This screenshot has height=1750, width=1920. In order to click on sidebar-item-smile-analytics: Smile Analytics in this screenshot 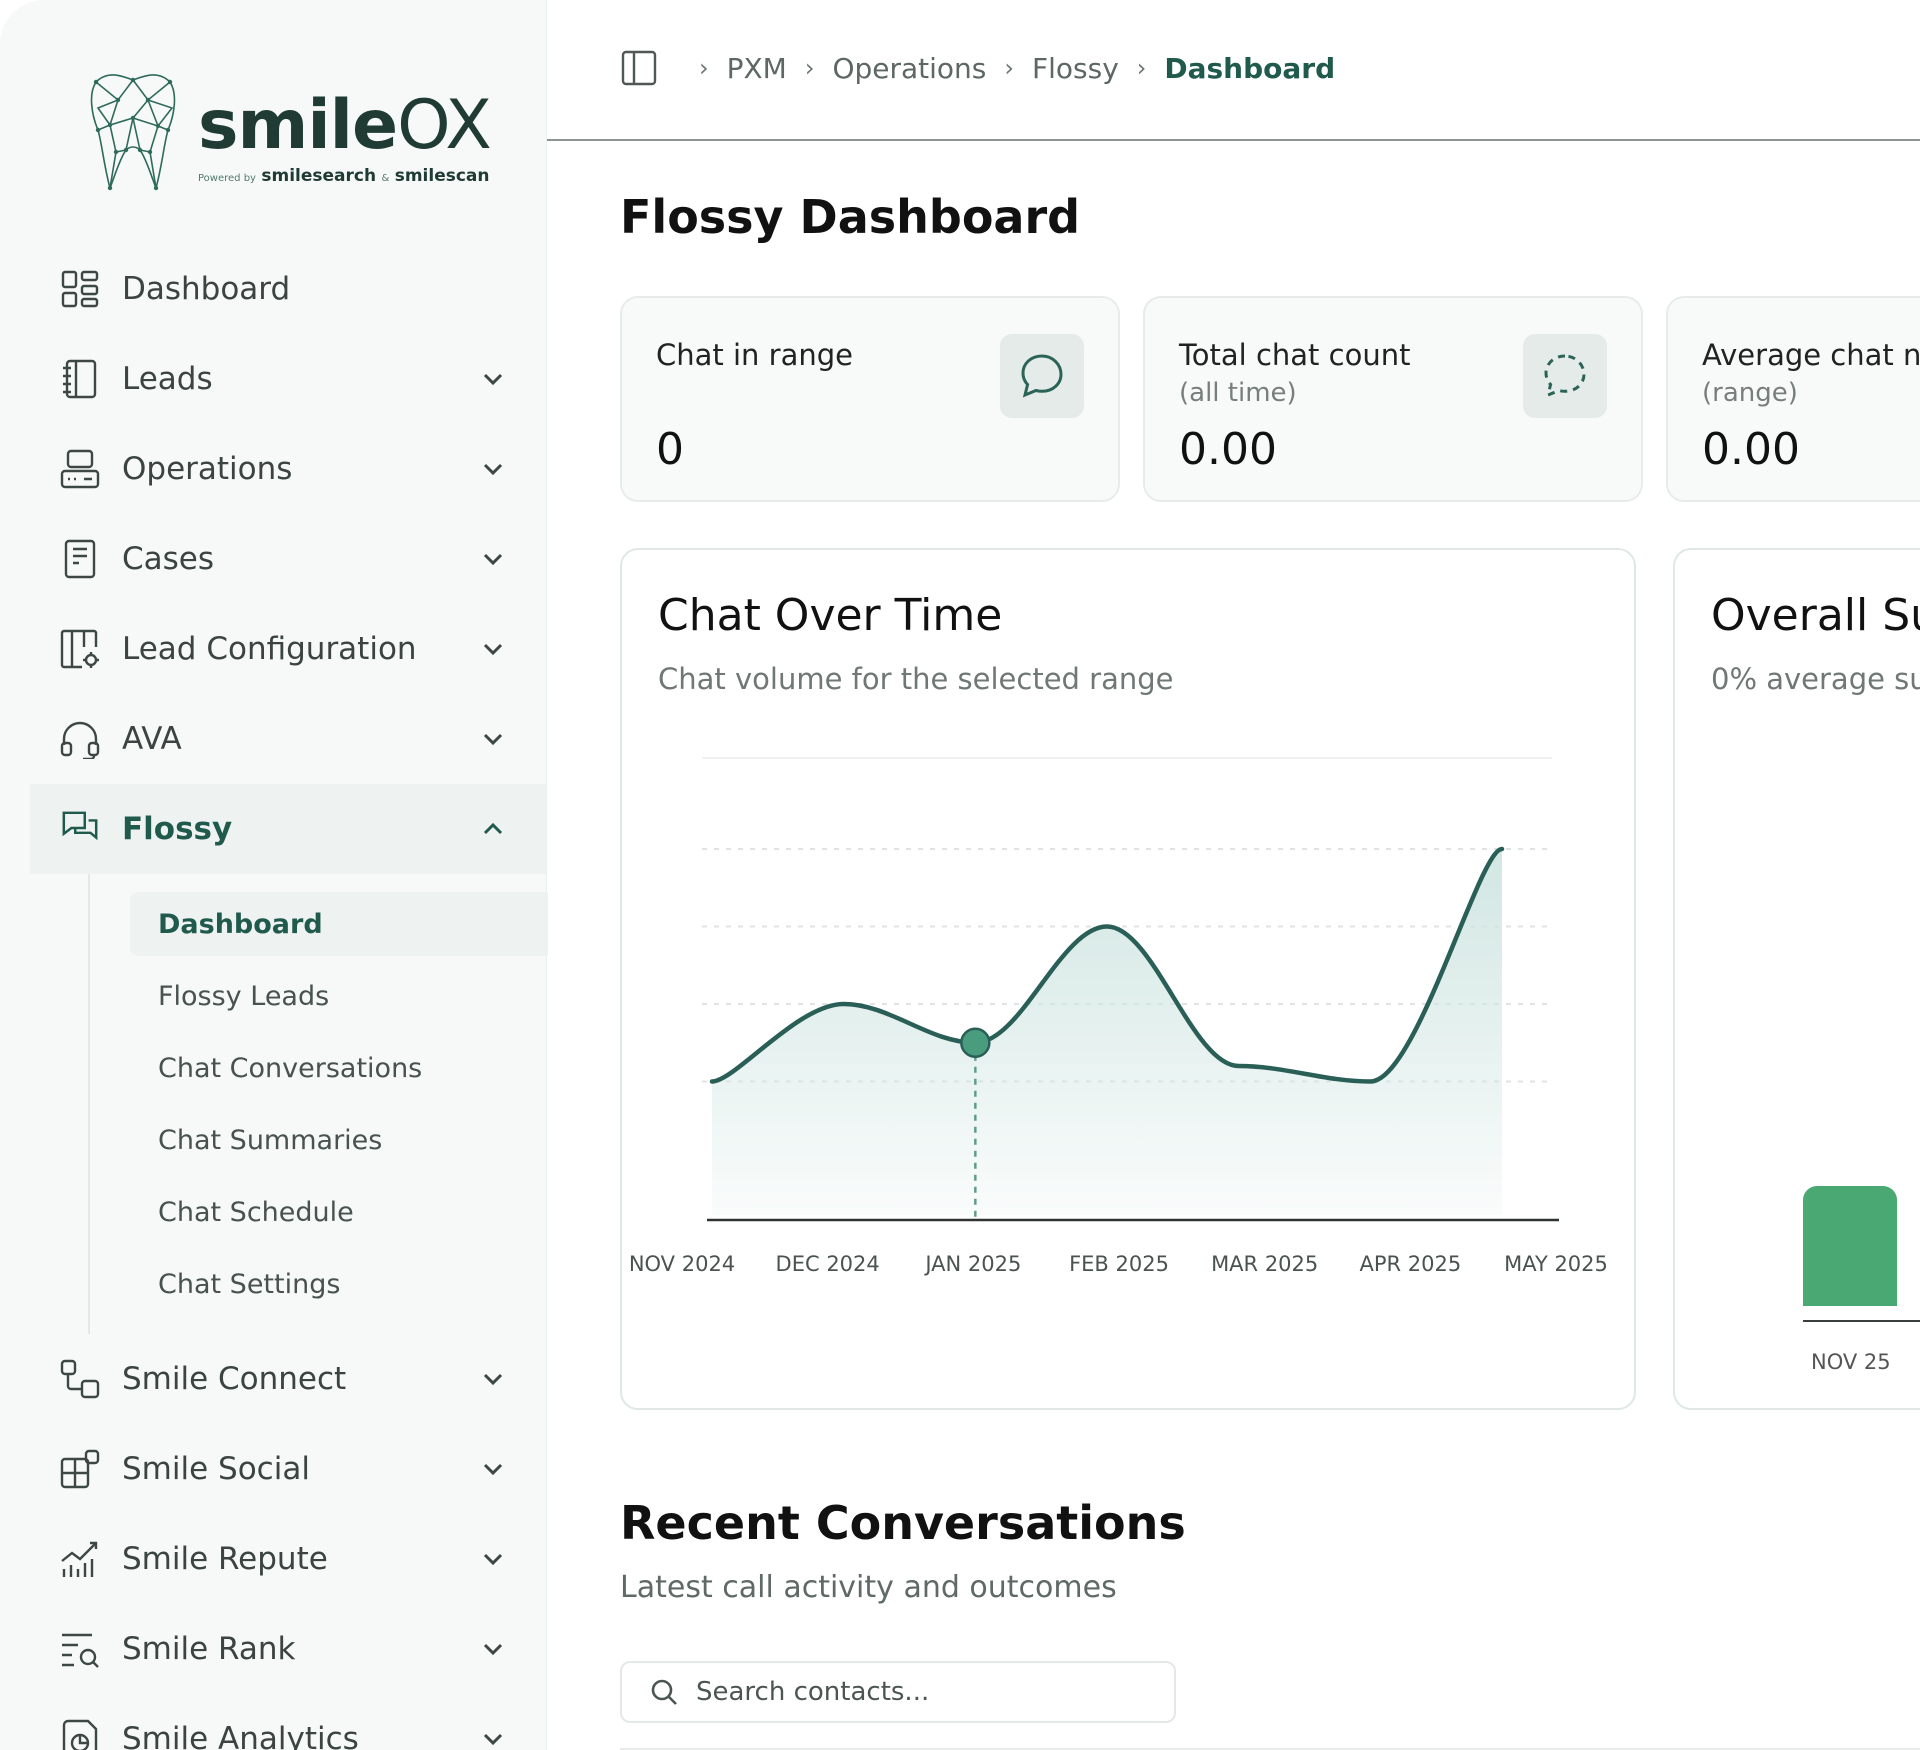, I will do `click(273, 1722)`.